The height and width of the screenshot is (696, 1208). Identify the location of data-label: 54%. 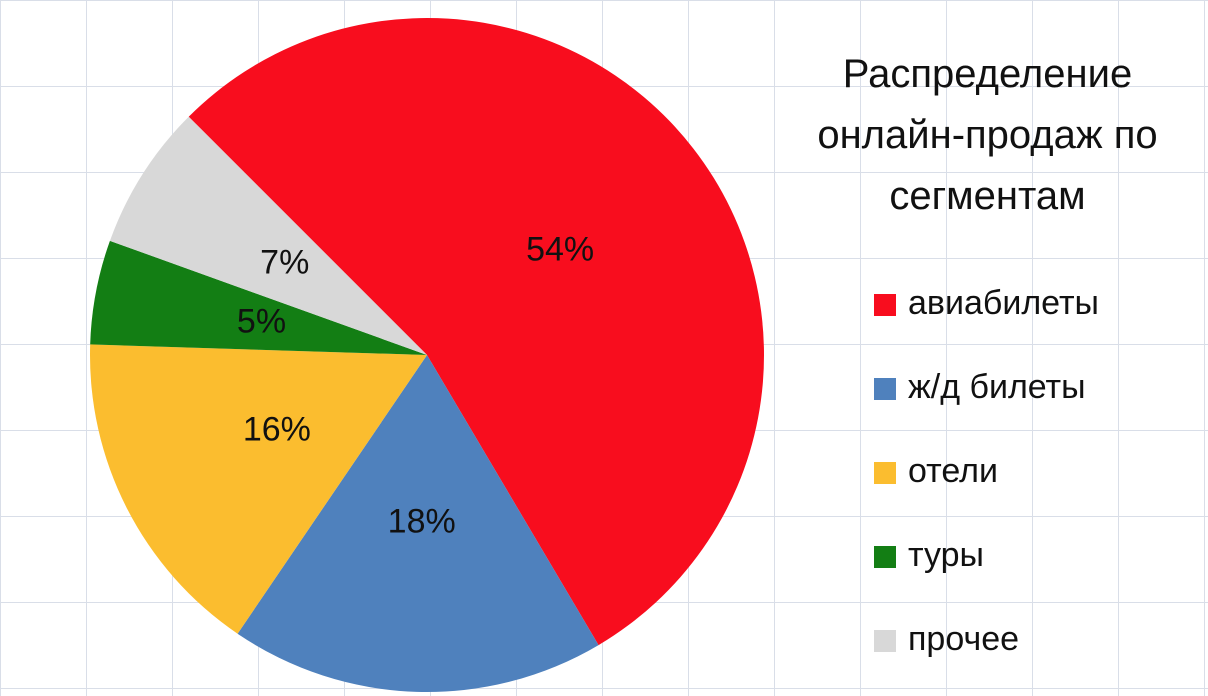
(560, 250).